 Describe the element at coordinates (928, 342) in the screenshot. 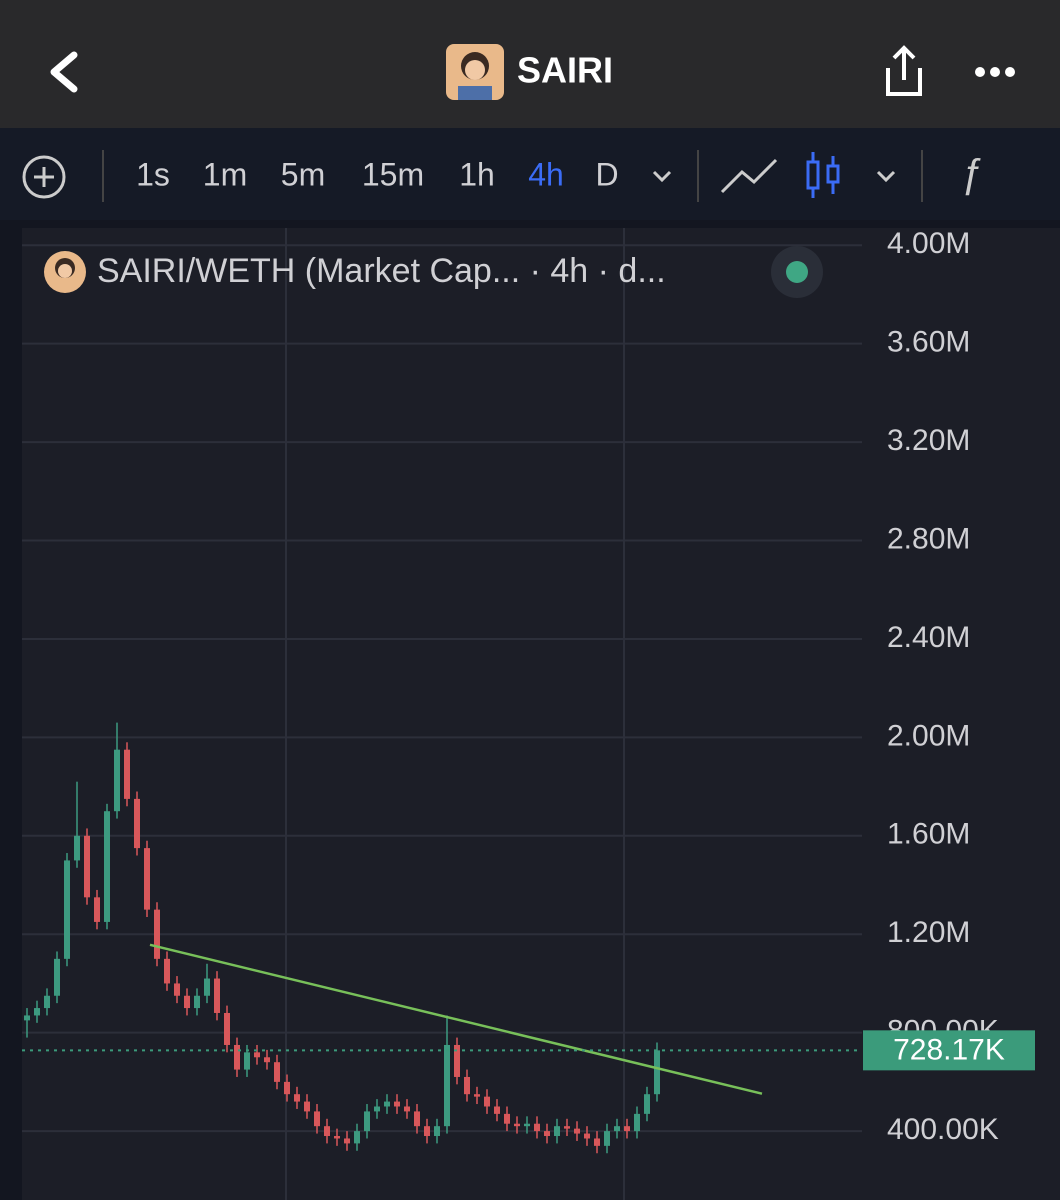

I see `y-tick-label: 3.60M` at that location.